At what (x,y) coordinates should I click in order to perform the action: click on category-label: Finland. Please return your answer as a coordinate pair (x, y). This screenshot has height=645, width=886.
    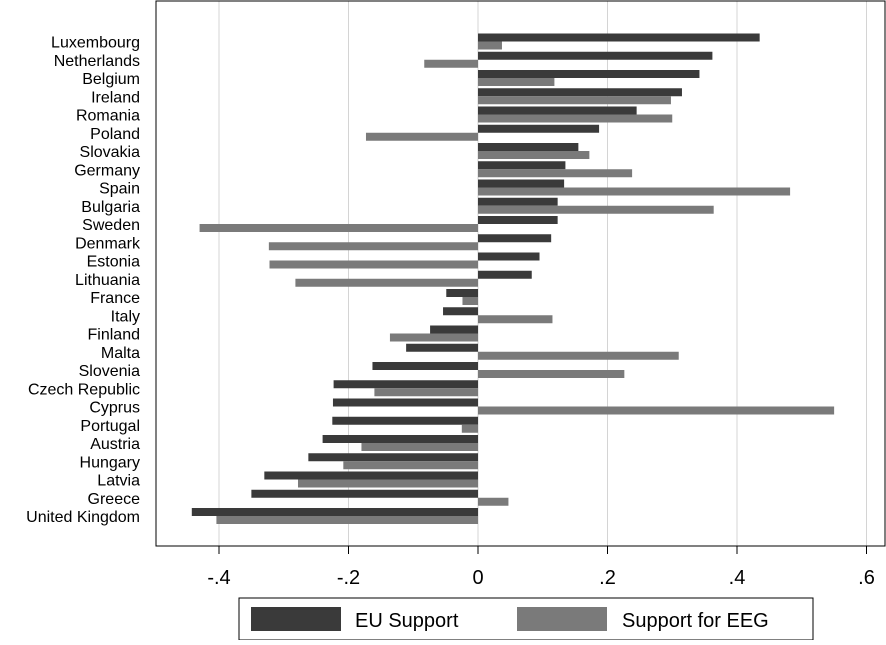
    Looking at the image, I should click on (114, 335).